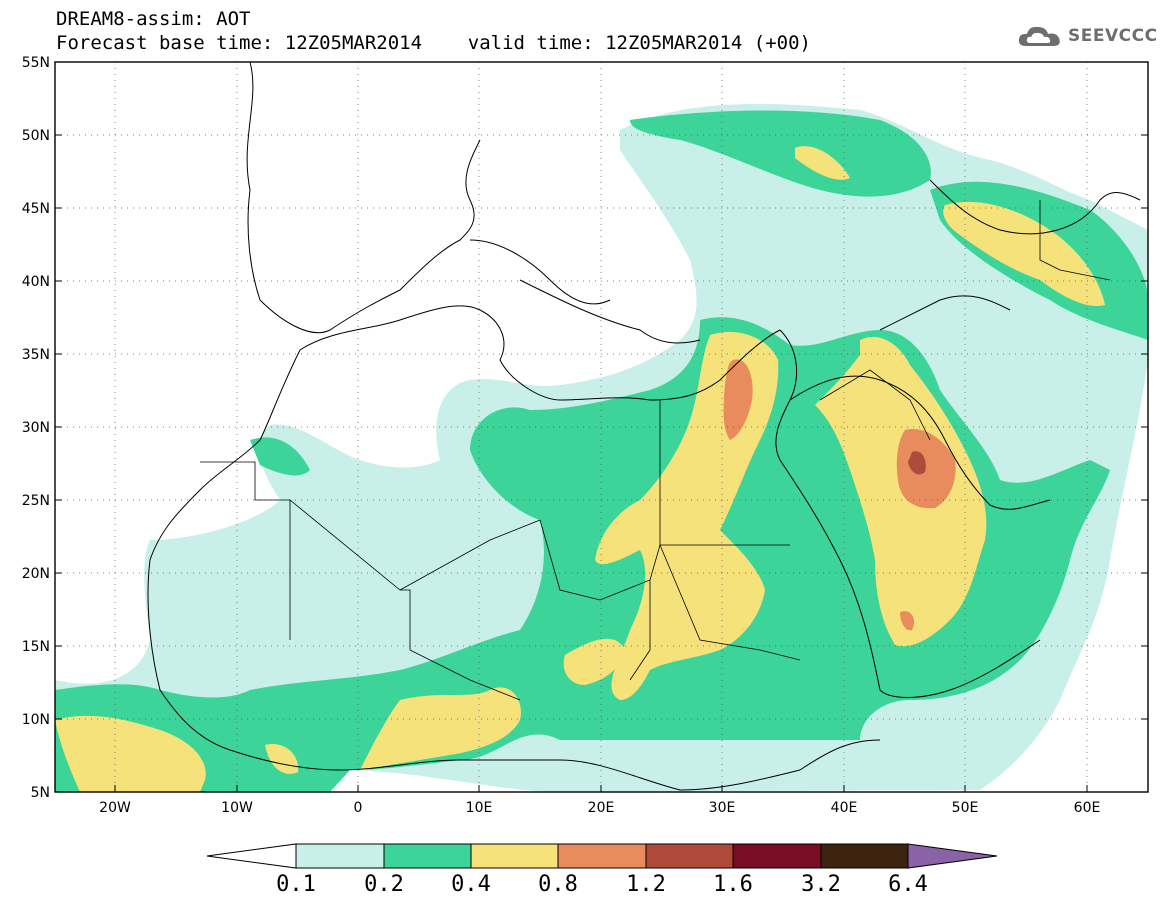  I want to click on lat-label: 20N, so click(36, 574).